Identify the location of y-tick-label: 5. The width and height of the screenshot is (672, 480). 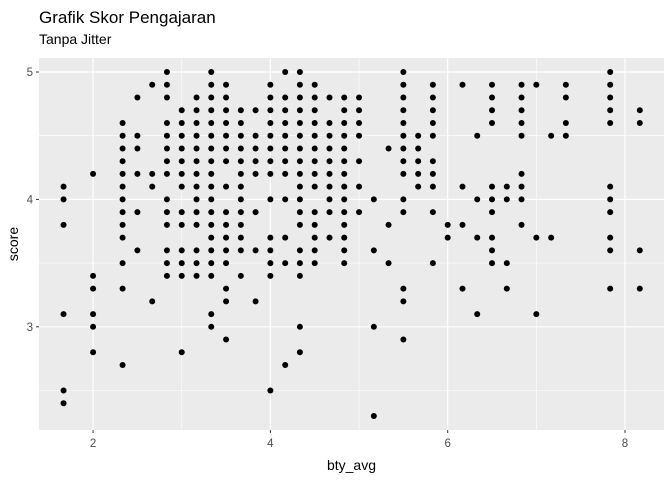
(30, 73).